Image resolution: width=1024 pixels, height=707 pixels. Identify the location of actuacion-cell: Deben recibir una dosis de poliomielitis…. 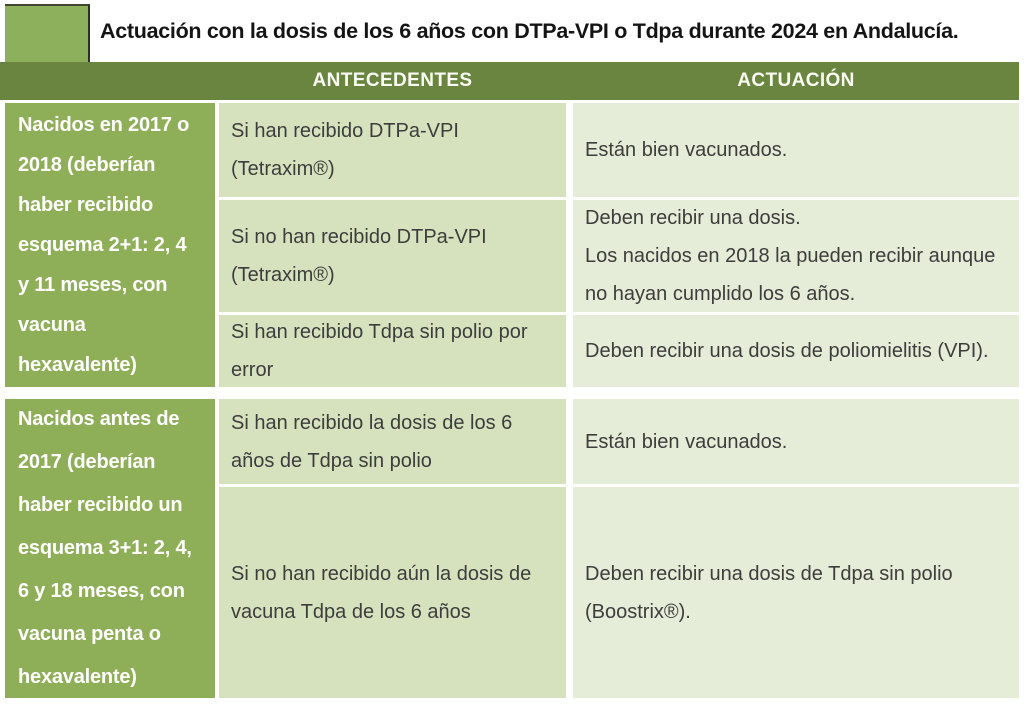
(796, 351).